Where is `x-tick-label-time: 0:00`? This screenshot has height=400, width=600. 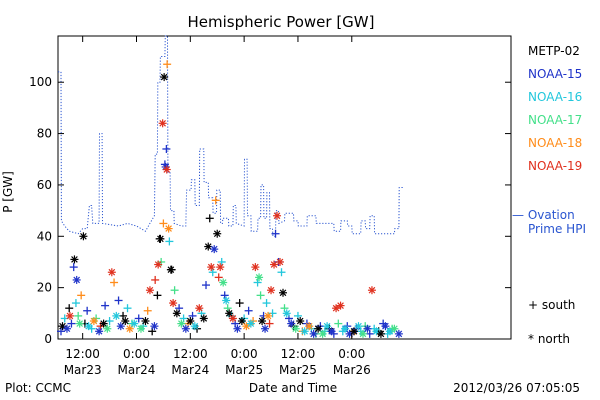 x-tick-label-time: 0:00 is located at coordinates (136, 354).